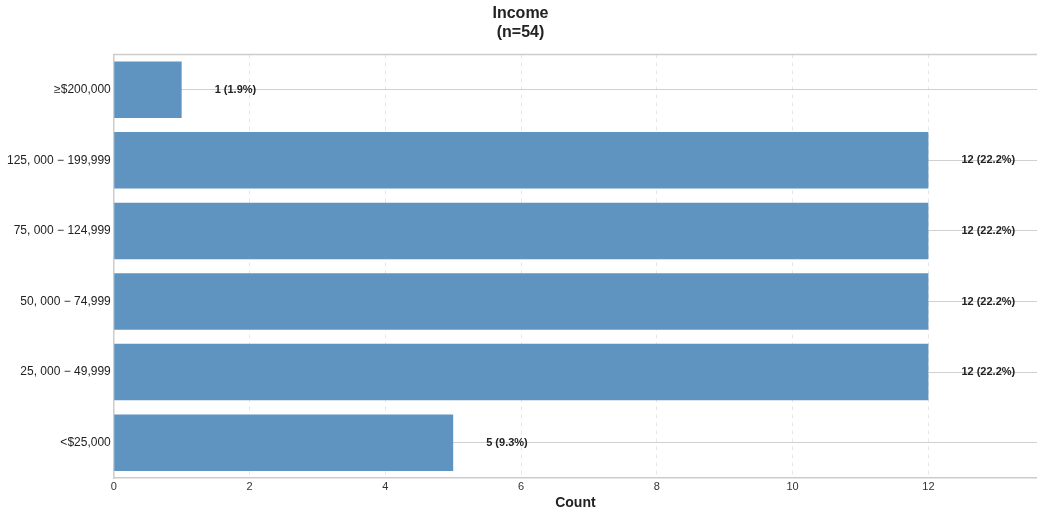 The image size is (1037, 514). Describe the element at coordinates (86, 442) in the screenshot. I see `y-tick-label: <$25,000` at that location.